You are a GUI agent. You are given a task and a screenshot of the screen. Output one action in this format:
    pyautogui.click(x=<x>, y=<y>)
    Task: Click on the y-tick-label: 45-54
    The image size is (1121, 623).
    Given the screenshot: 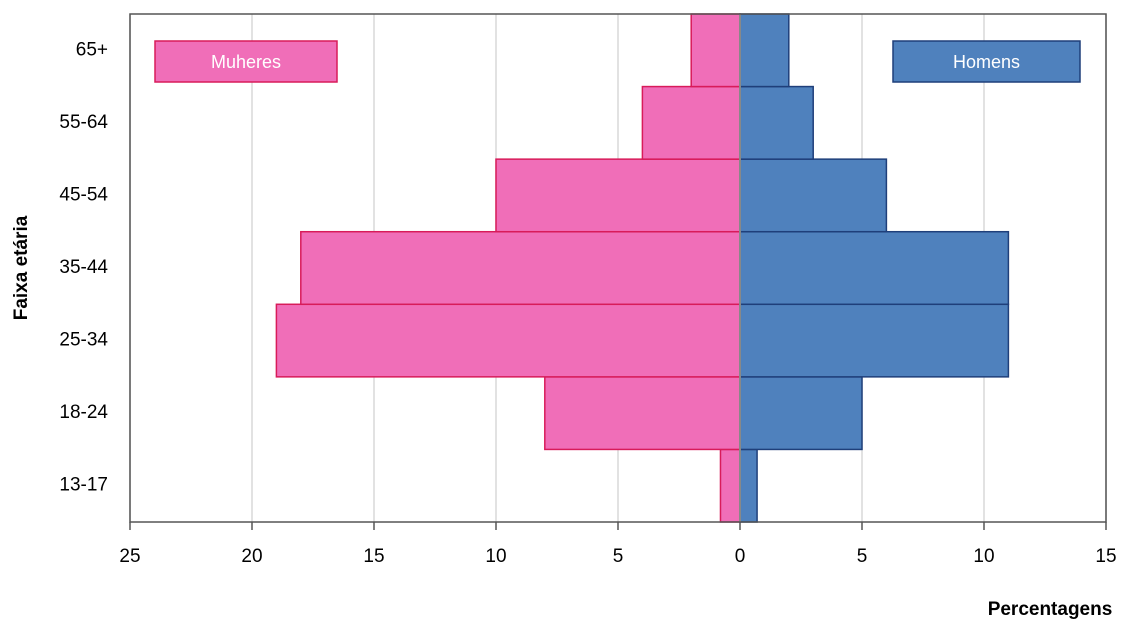 What is the action you would take?
    pyautogui.click(x=83, y=194)
    